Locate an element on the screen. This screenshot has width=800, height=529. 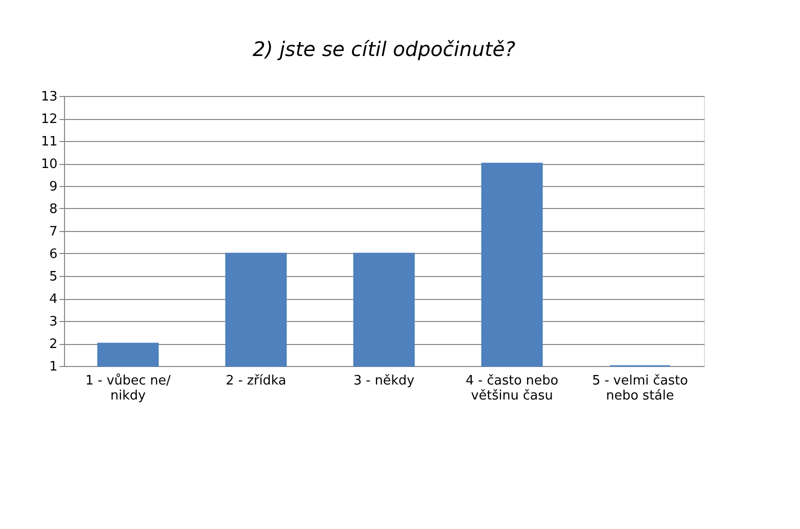
y-tick-label: 9 is located at coordinates (53, 187).